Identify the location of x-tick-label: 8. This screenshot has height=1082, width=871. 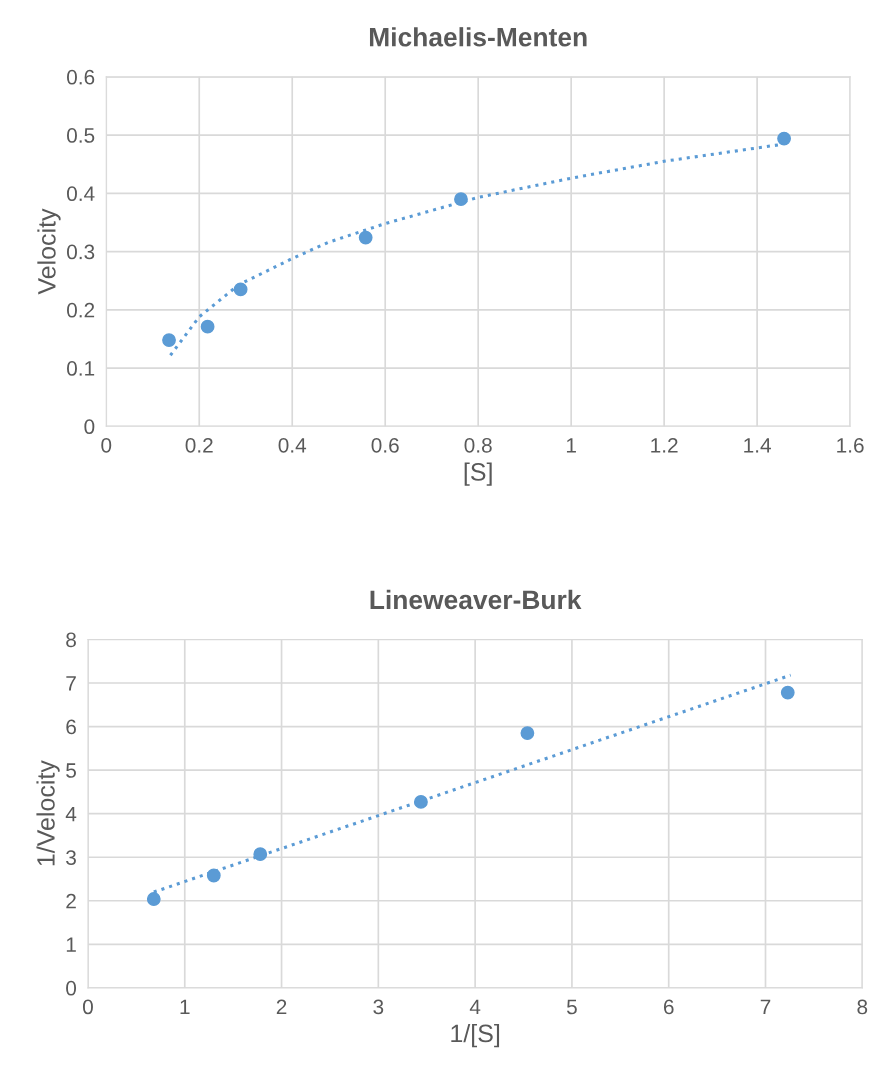
(862, 1007).